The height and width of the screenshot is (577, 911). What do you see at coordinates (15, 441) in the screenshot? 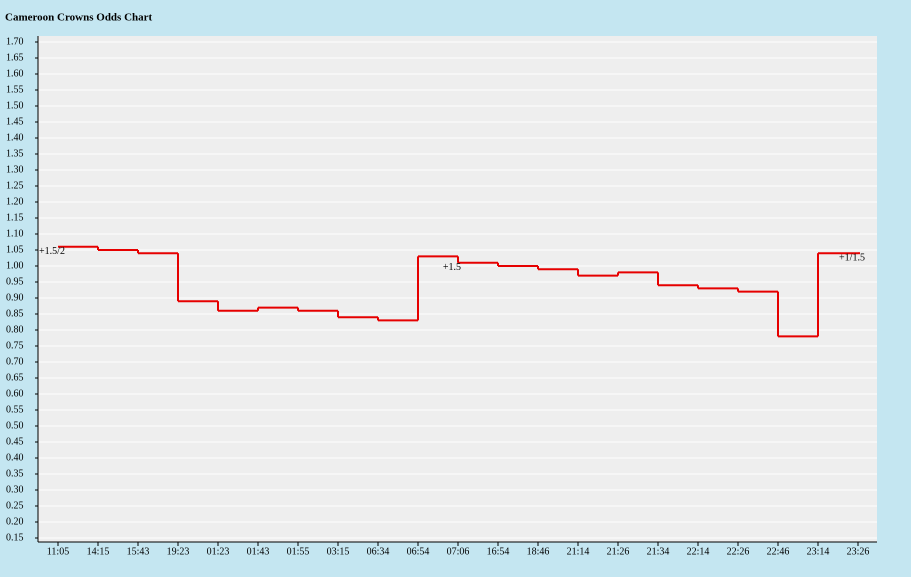
I see `y-tick-label: 0.45` at bounding box center [15, 441].